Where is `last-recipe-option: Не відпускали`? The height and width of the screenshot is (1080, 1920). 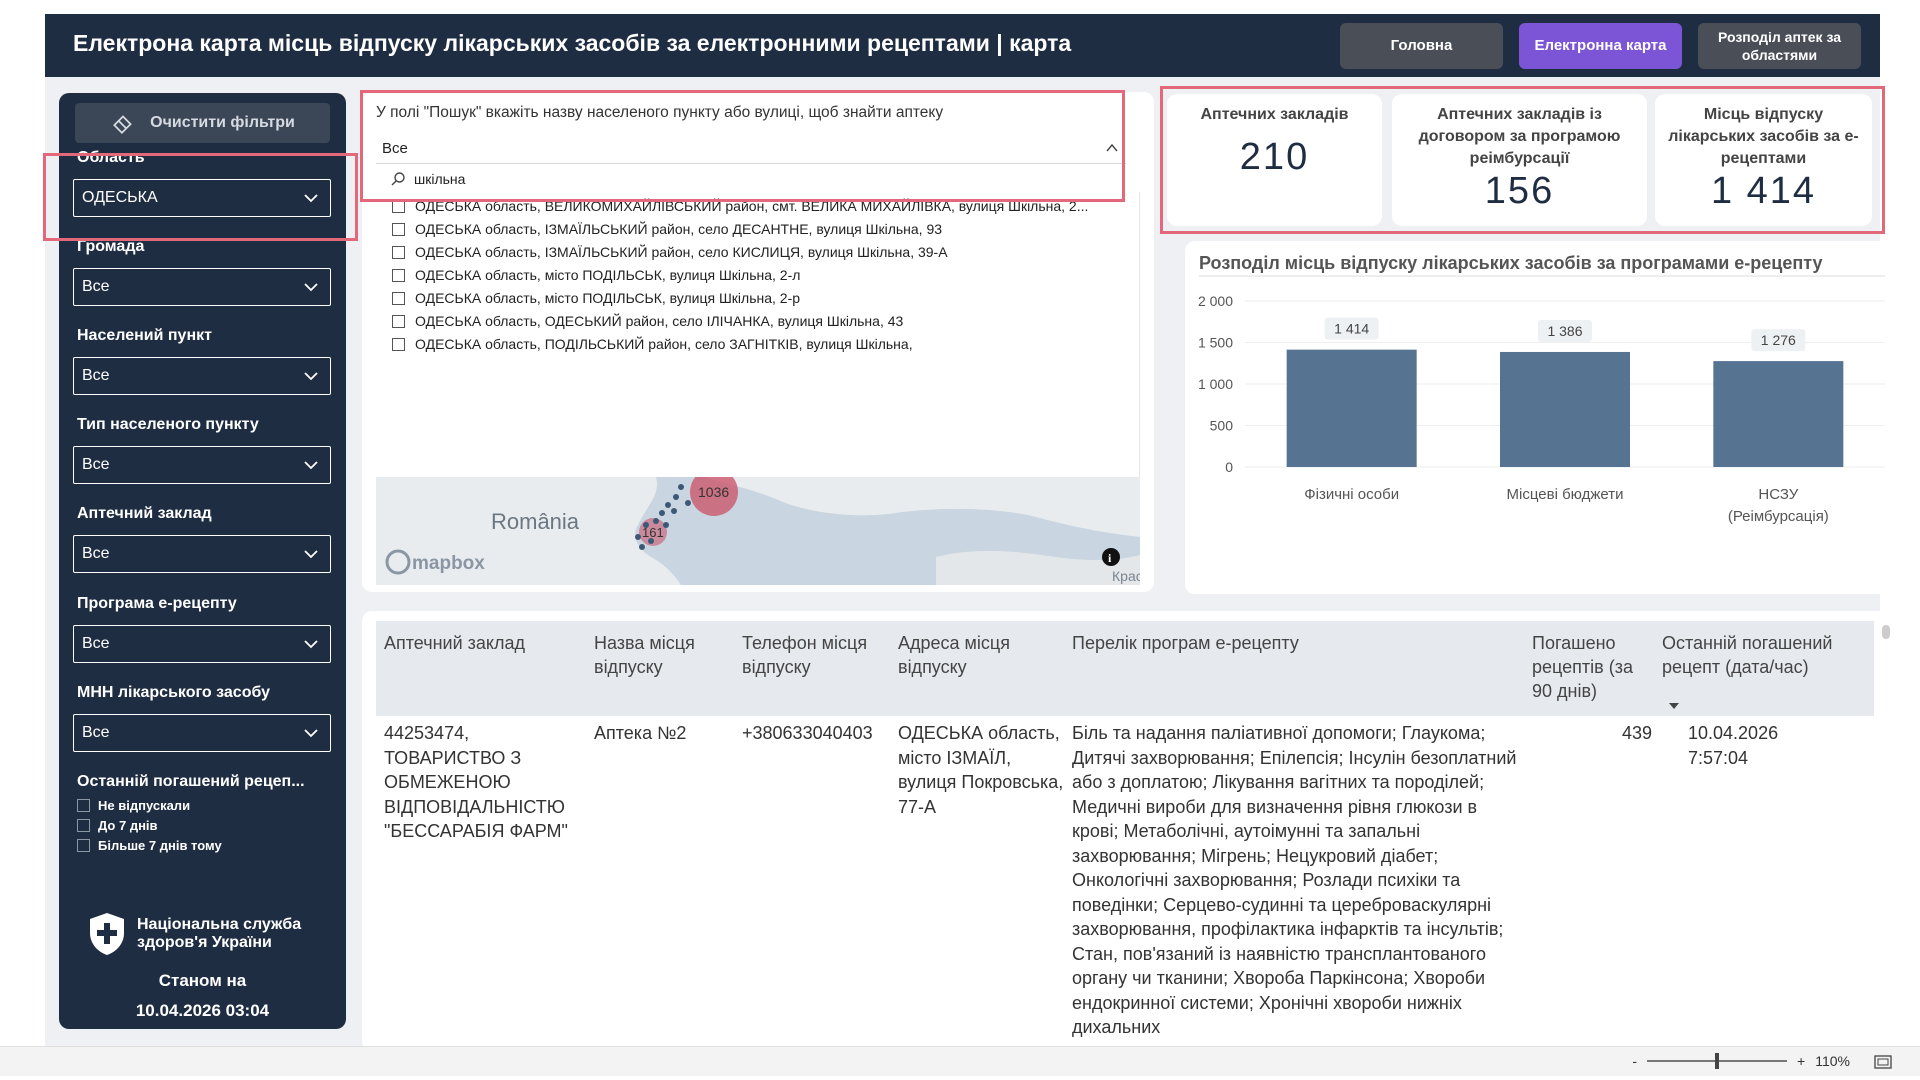 last-recipe-option: Не відпускали is located at coordinates (133, 805).